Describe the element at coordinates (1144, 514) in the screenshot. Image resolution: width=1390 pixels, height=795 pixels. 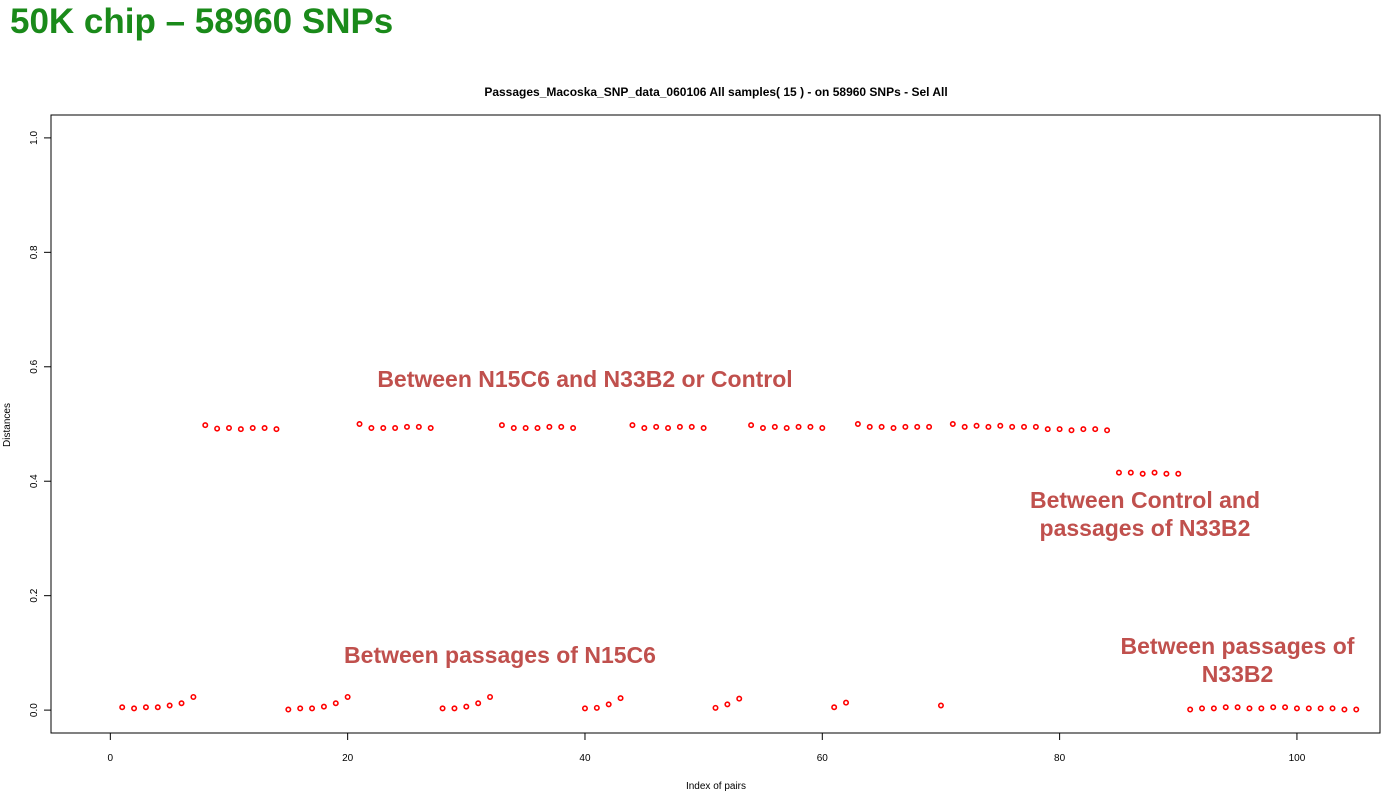
I see `annotation-between-control-n33b2: Between Control and passages of N33B2` at that location.